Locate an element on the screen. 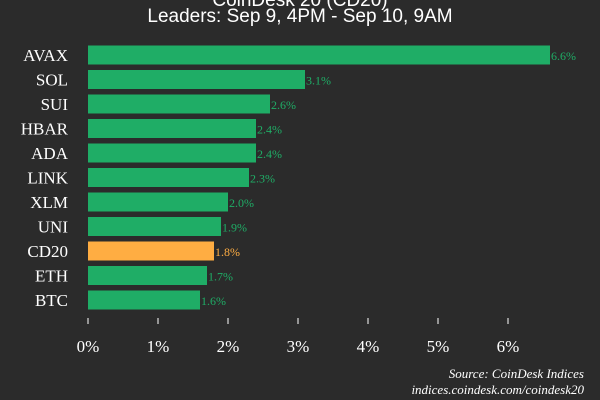  bar-sui is located at coordinates (179, 104).